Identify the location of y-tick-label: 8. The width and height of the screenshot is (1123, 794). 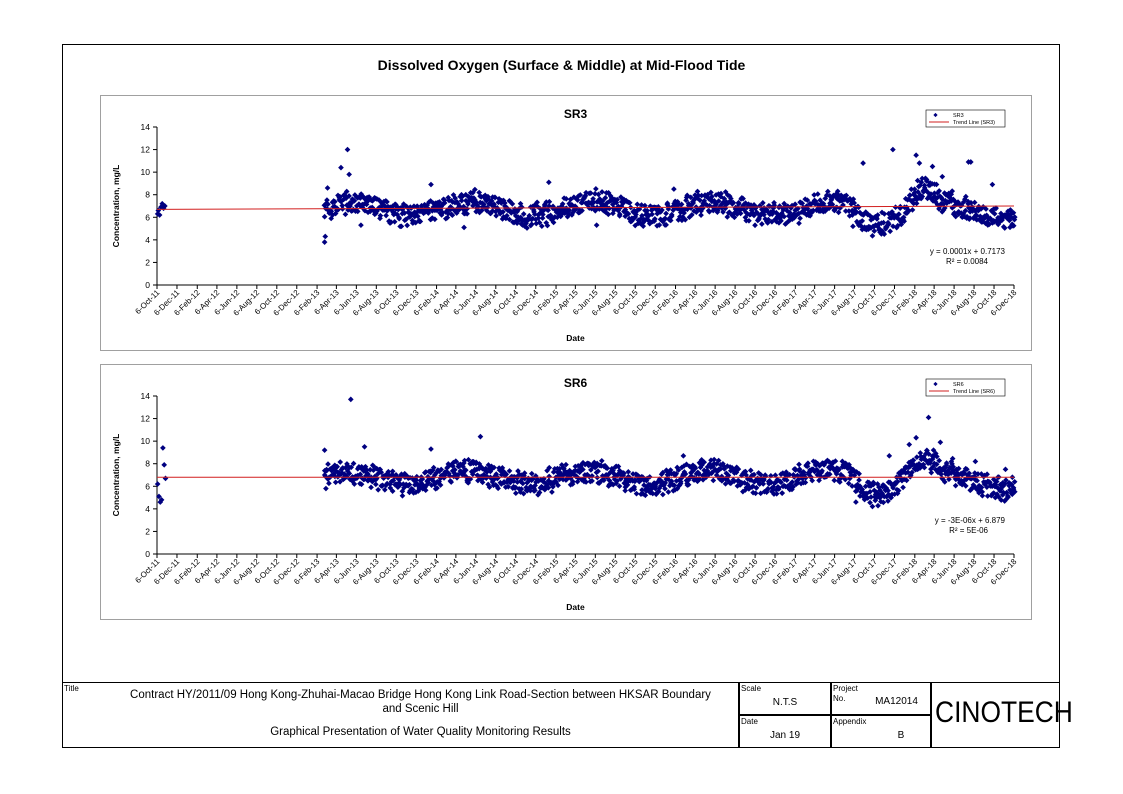
(147, 195).